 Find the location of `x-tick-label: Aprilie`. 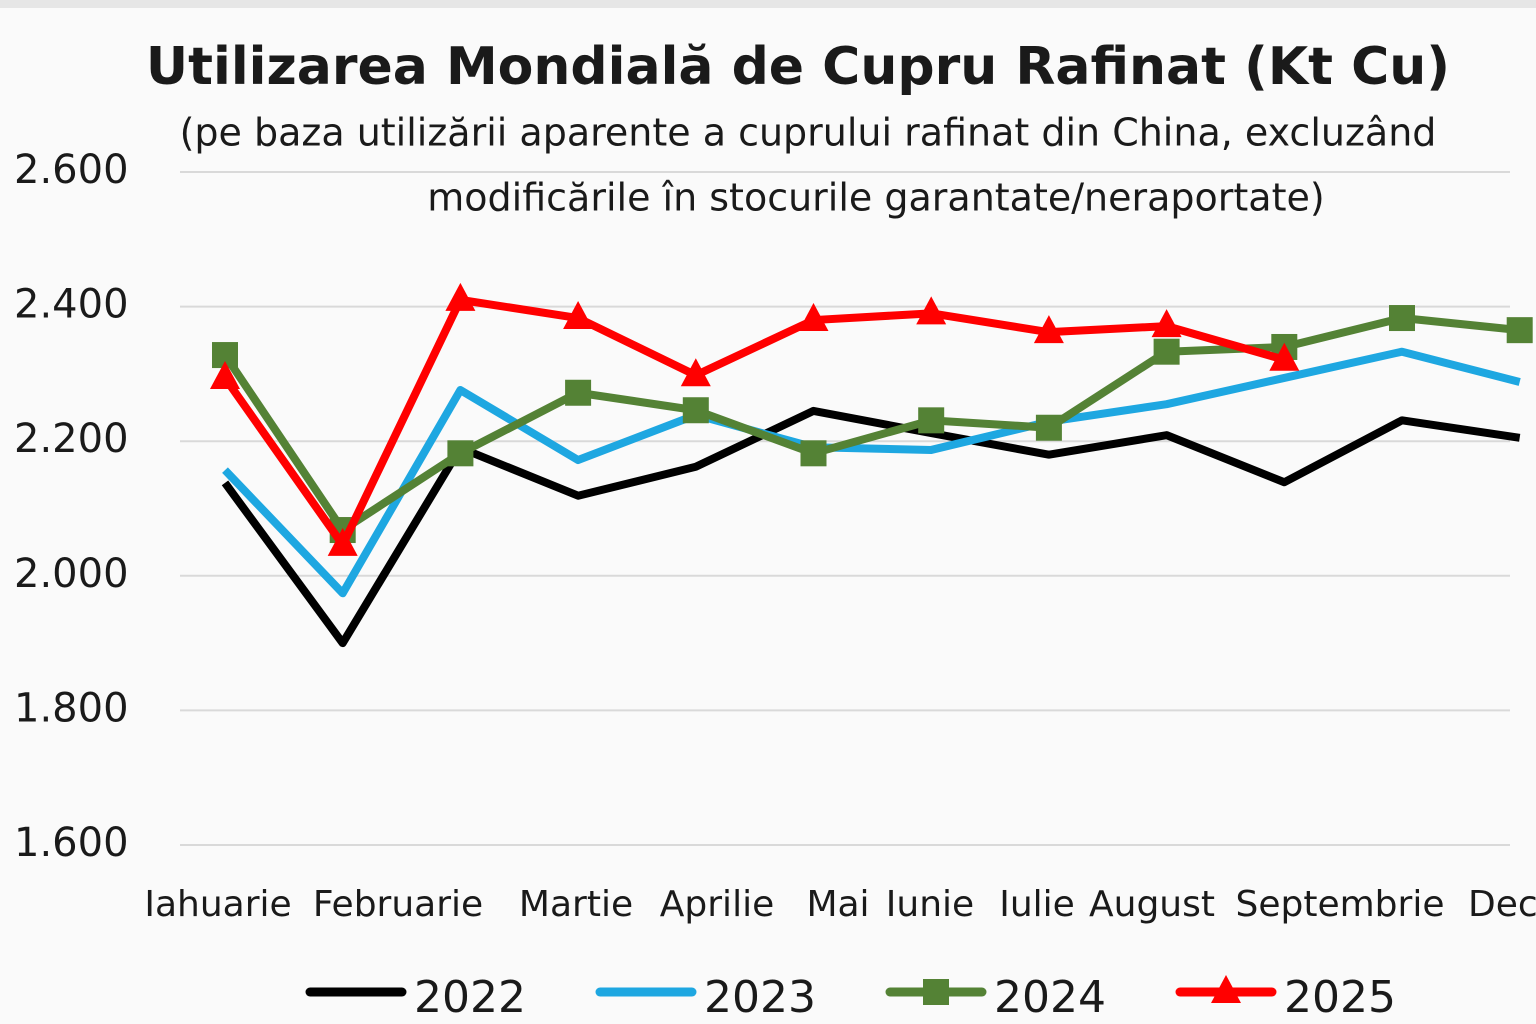

x-tick-label: Aprilie is located at coordinates (717, 904).